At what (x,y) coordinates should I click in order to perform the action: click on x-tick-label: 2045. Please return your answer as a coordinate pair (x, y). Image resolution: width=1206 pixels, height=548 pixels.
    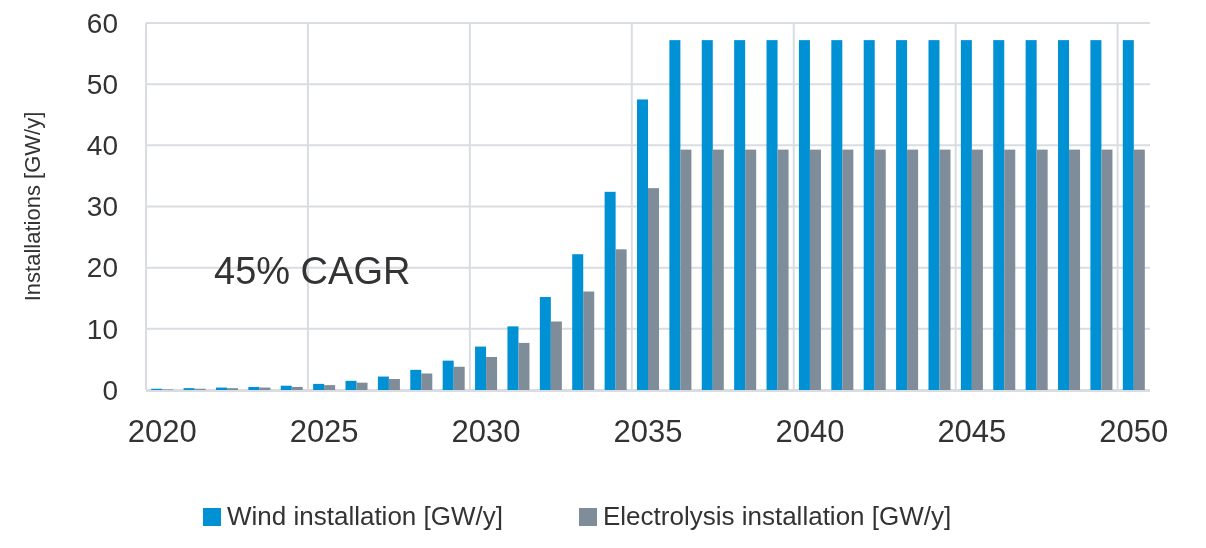
    Looking at the image, I should click on (972, 431).